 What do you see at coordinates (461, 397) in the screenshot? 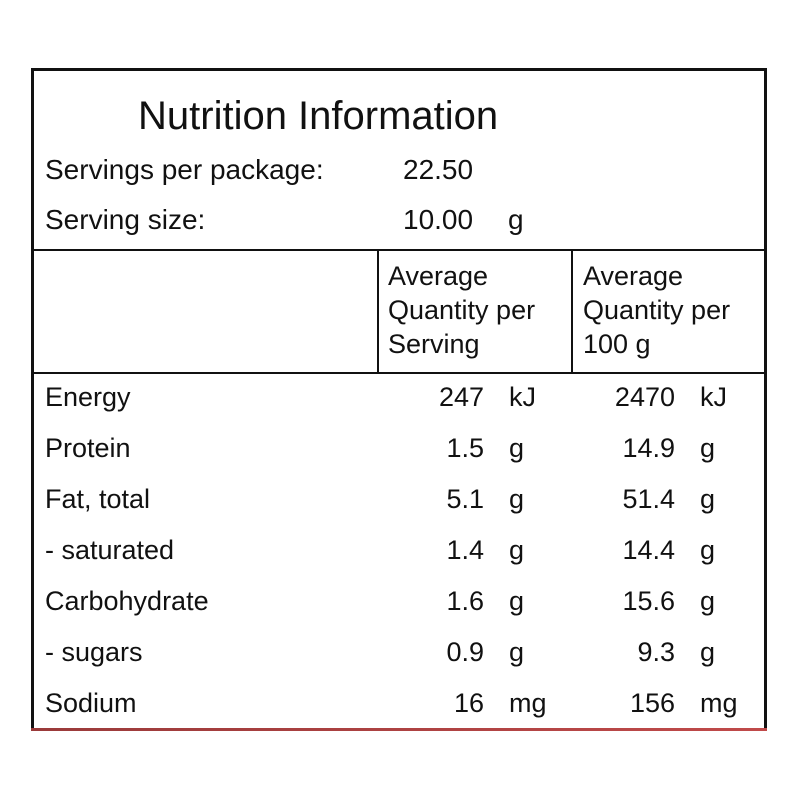
I see `per-serving-value: 247` at bounding box center [461, 397].